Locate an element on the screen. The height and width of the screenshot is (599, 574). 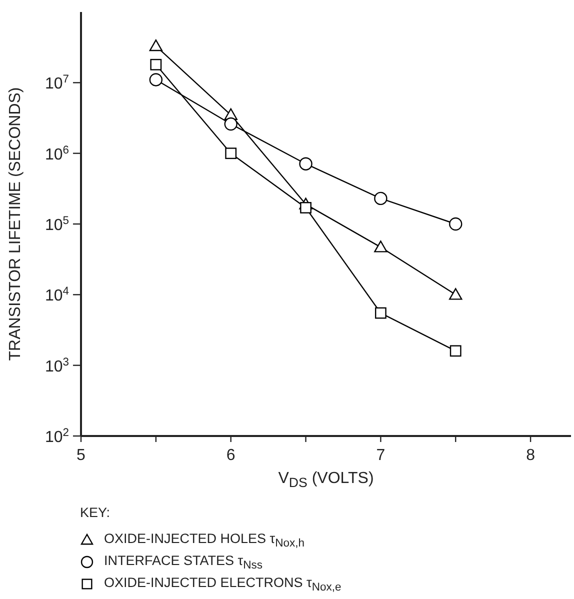
x-tick-label: 5 is located at coordinates (81, 455).